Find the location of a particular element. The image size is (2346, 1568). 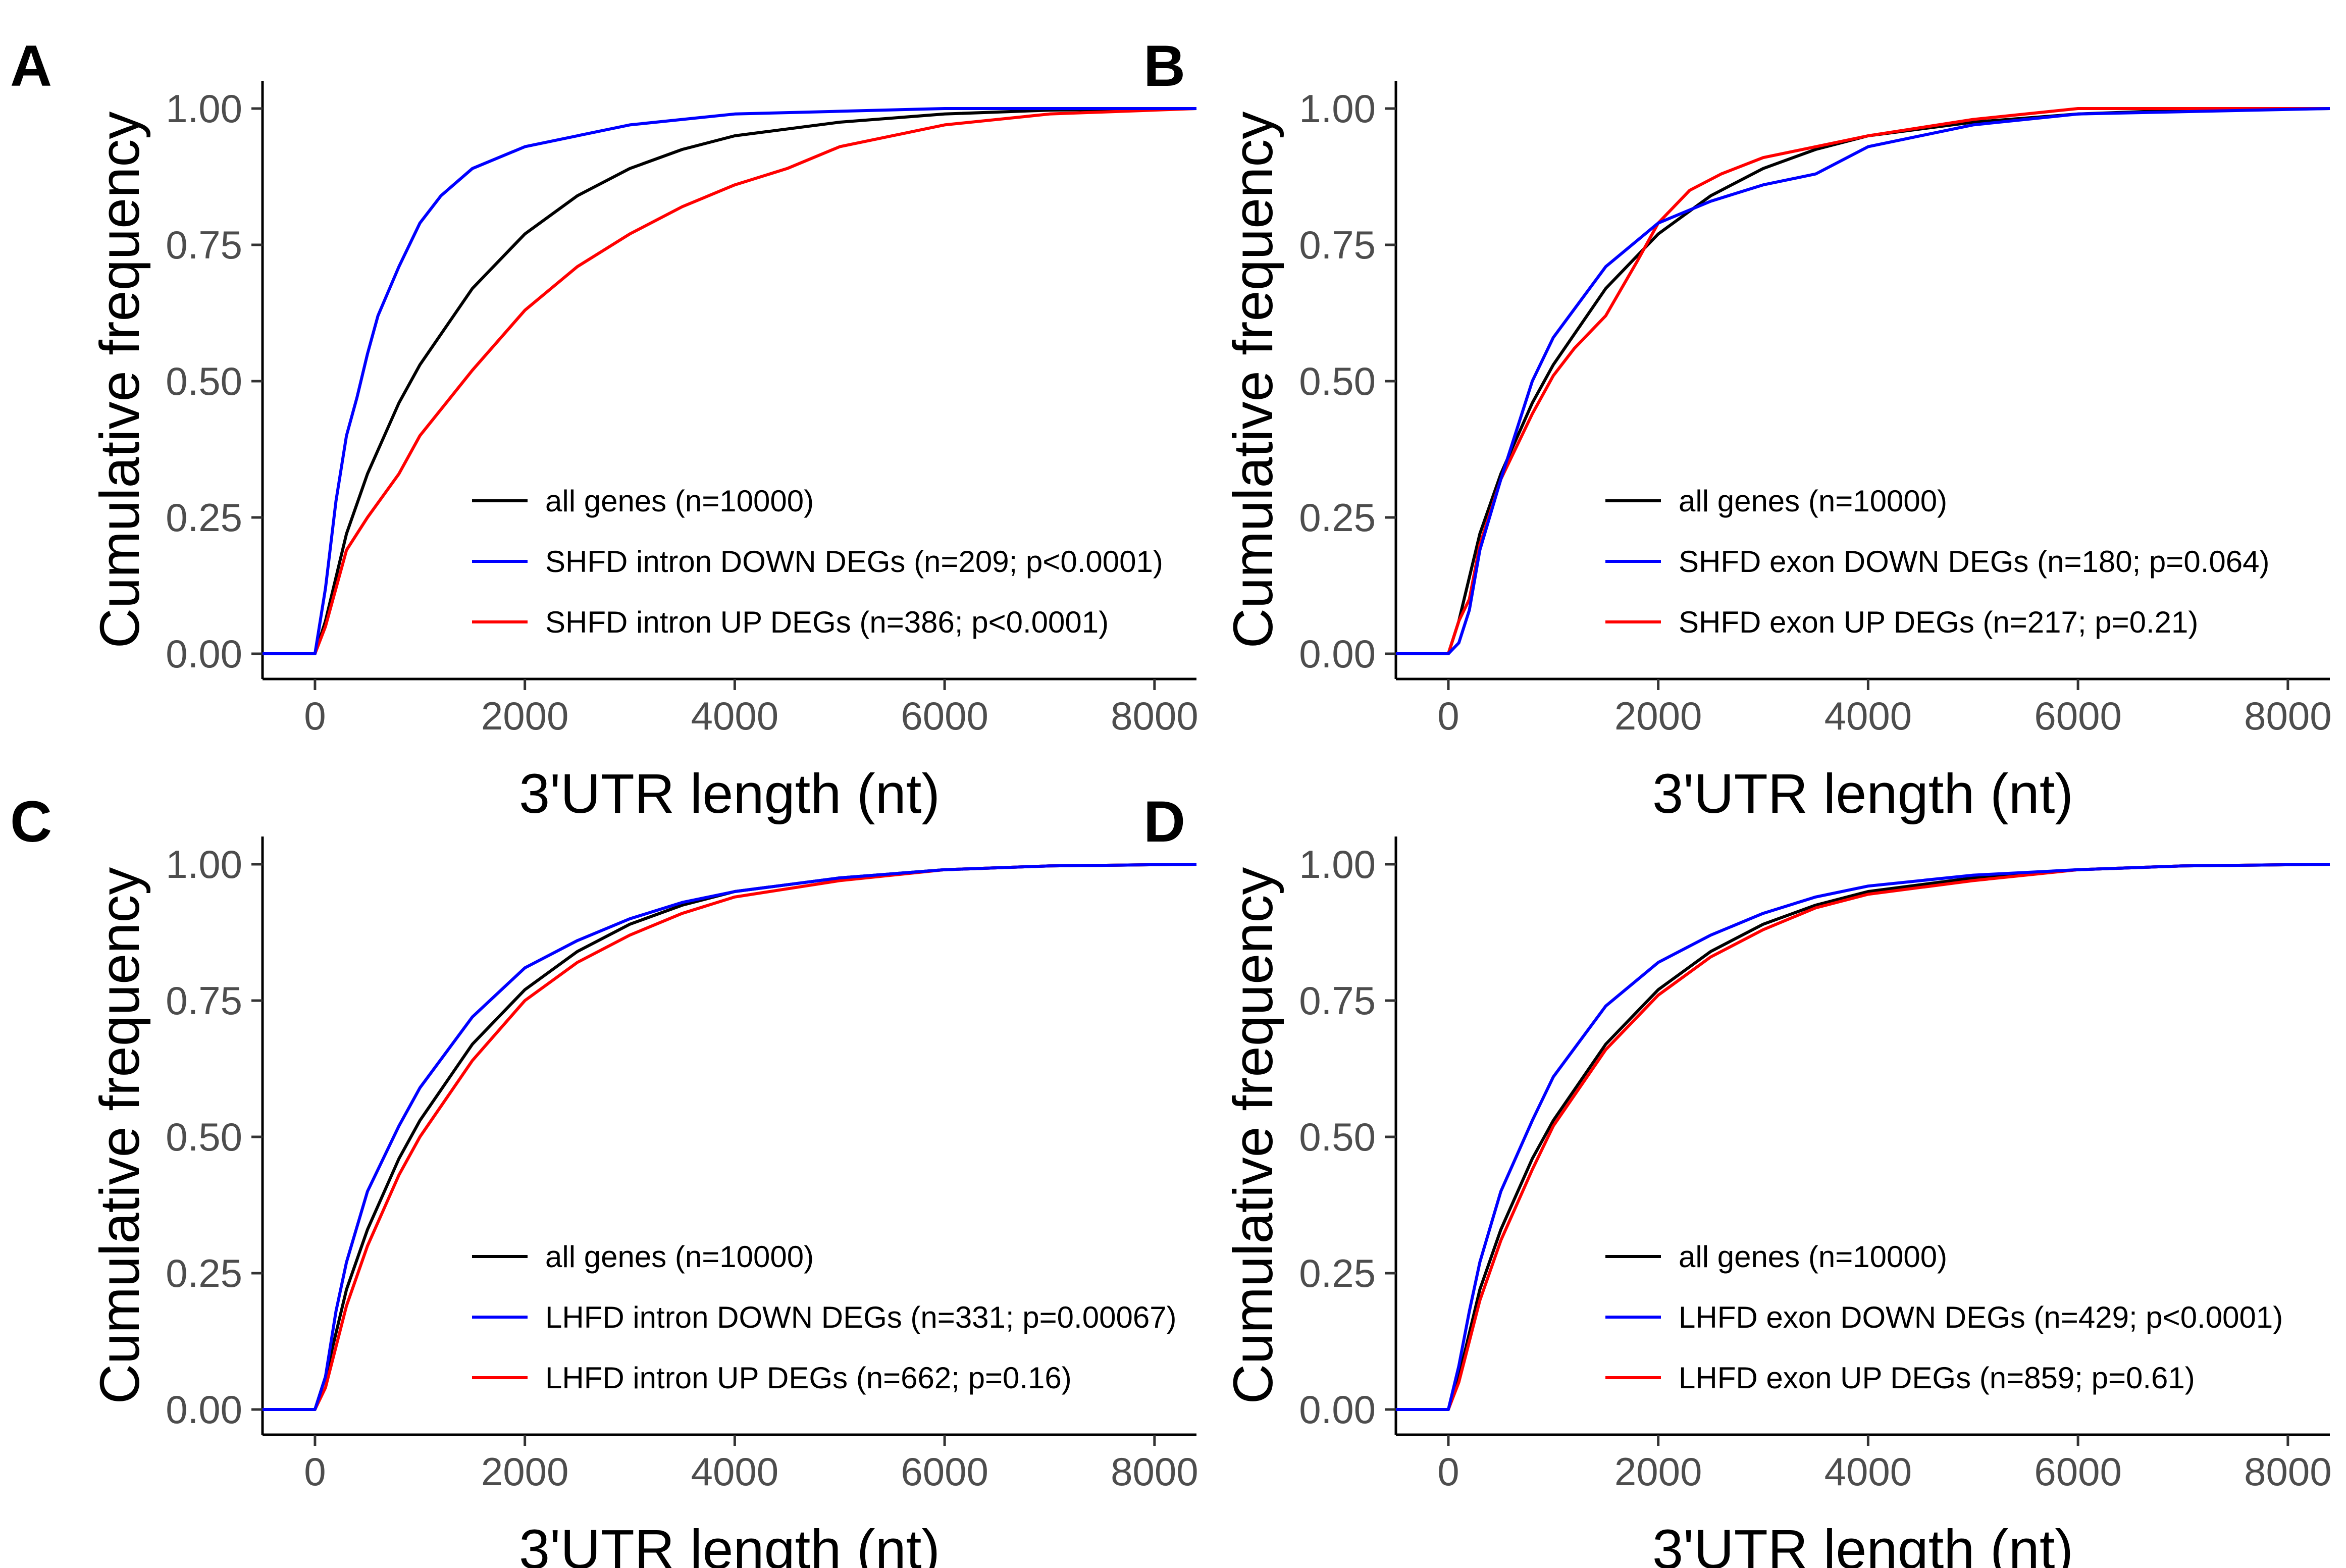

legend-label: LHFD intron UP DEGs (n=662; p=0.16) is located at coordinates (808, 1378).